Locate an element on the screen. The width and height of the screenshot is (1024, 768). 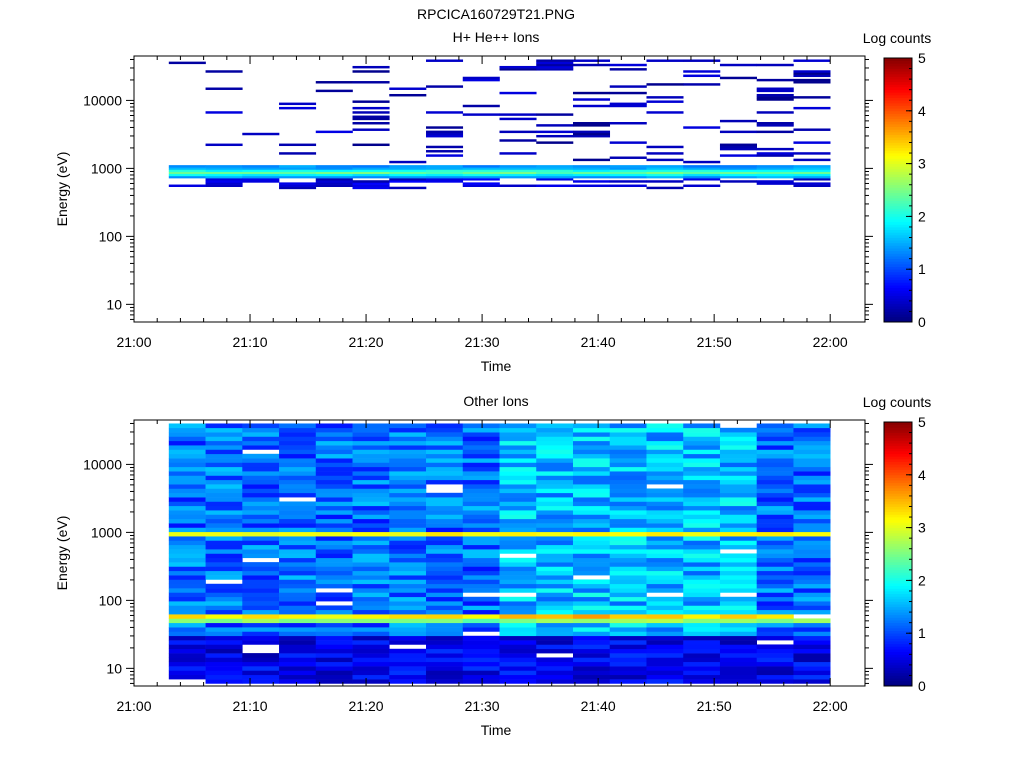
colorbar-tick-label: 2 is located at coordinates (922, 216).